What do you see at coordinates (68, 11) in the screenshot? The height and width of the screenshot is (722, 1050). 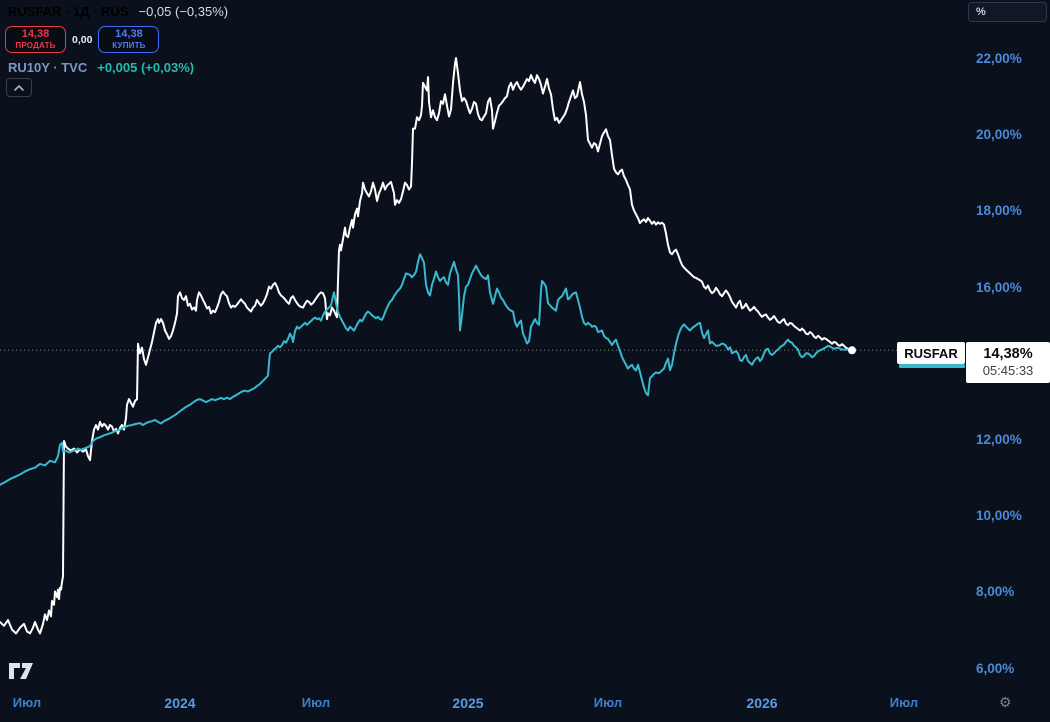 I see `symbol-title: RUSFAR · 1Д · RUS` at bounding box center [68, 11].